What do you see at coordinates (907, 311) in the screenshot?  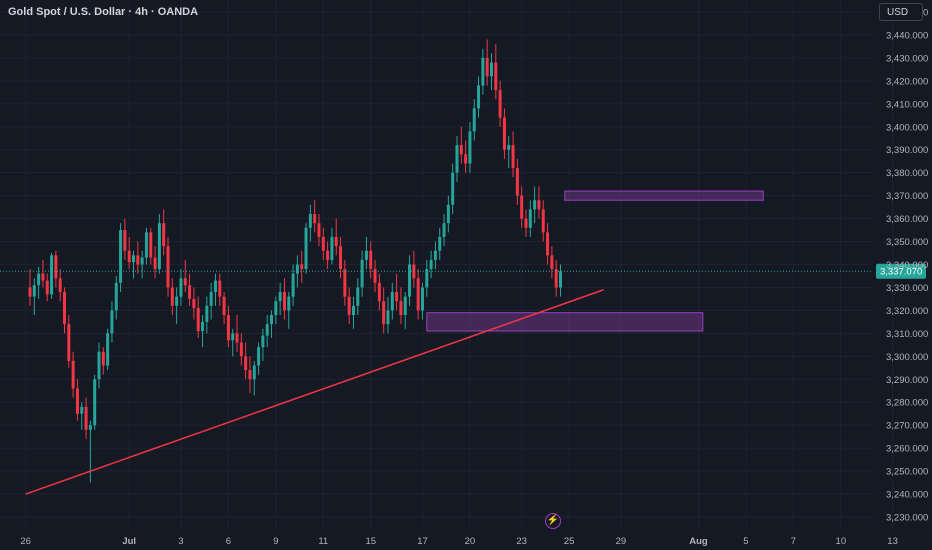 I see `price-tick-label: 3,320.000` at bounding box center [907, 311].